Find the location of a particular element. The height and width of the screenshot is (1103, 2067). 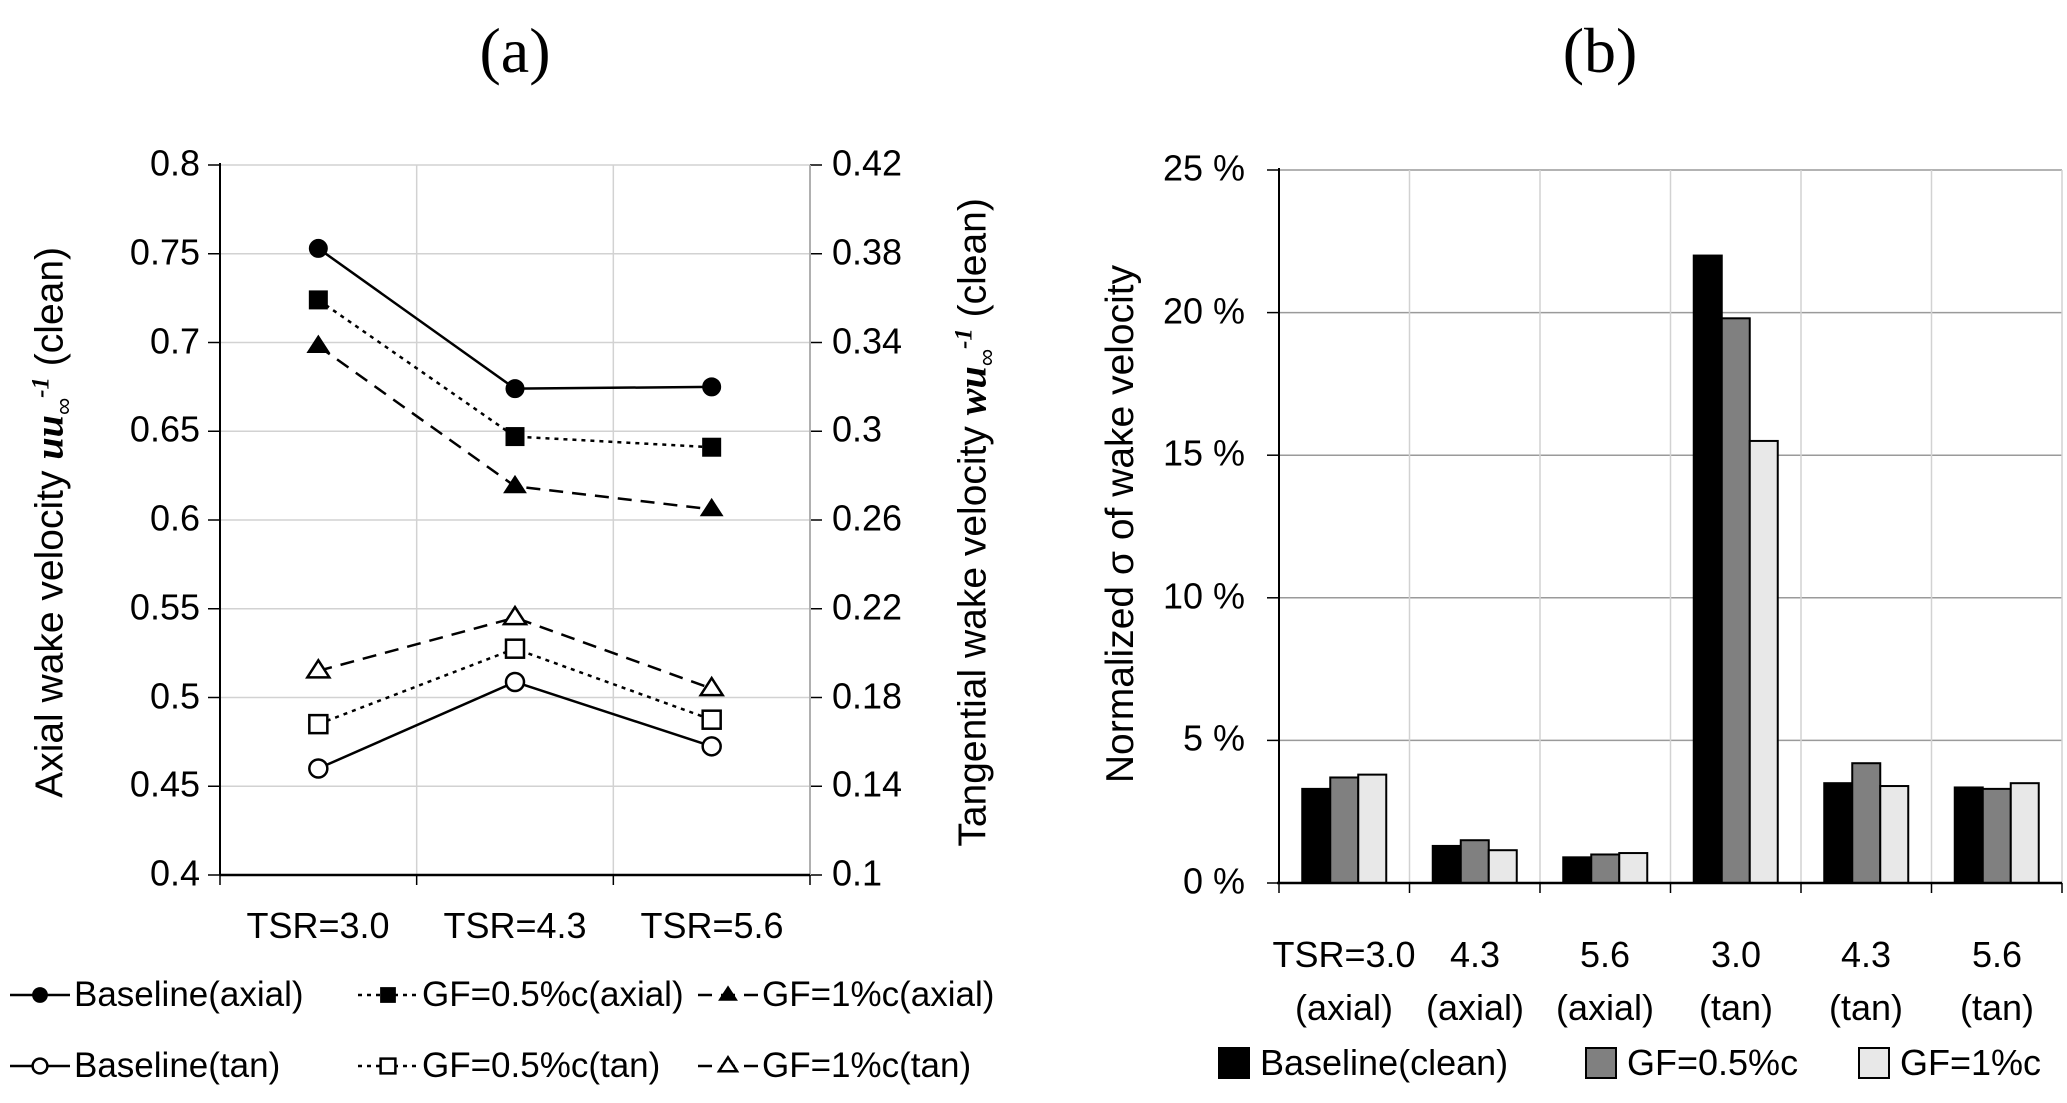

legend-label: Baseline(clean) is located at coordinates (1384, 1062).